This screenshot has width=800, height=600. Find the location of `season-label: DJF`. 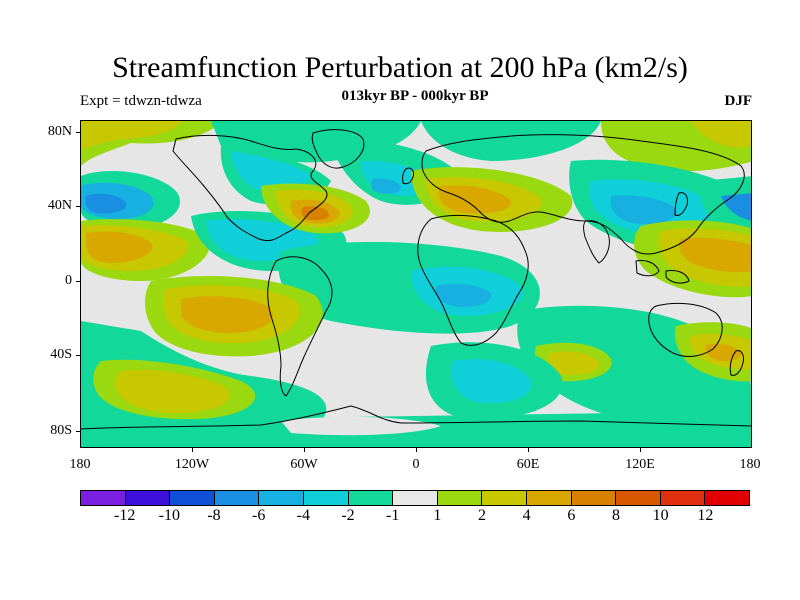

season-label: DJF is located at coordinates (738, 101).